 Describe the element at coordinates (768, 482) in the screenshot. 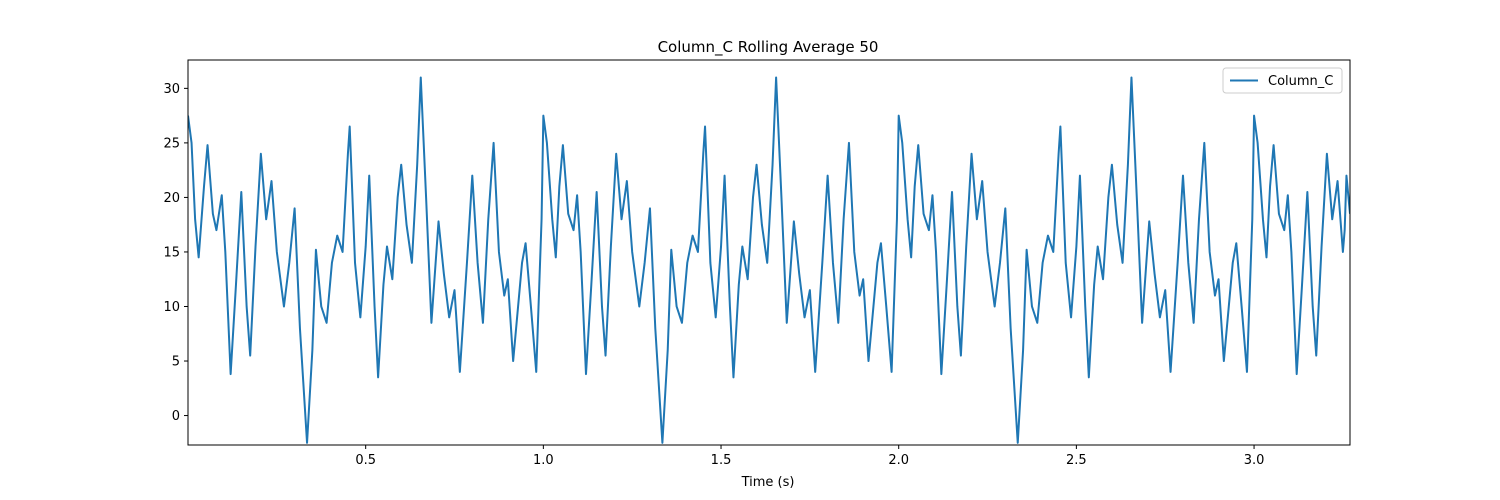

I see `x-axis-label: Time (s)` at that location.